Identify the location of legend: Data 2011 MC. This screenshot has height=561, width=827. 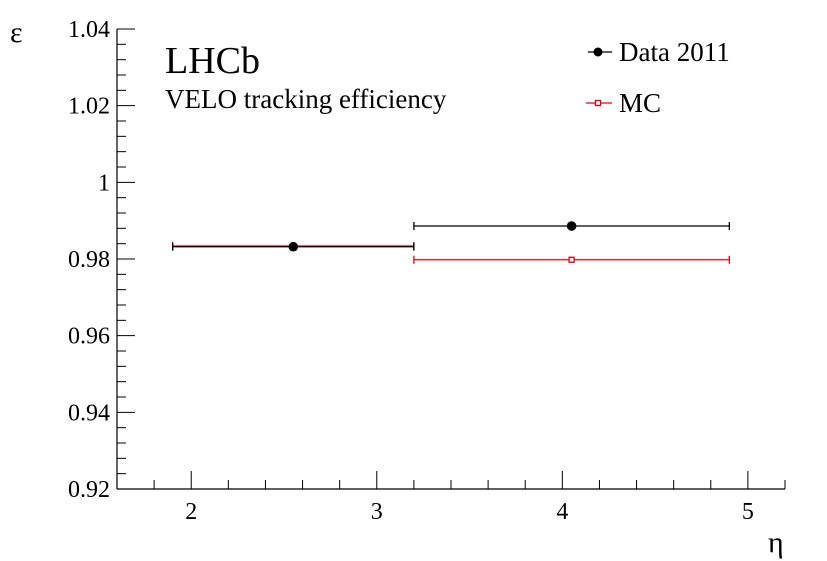
(658, 77).